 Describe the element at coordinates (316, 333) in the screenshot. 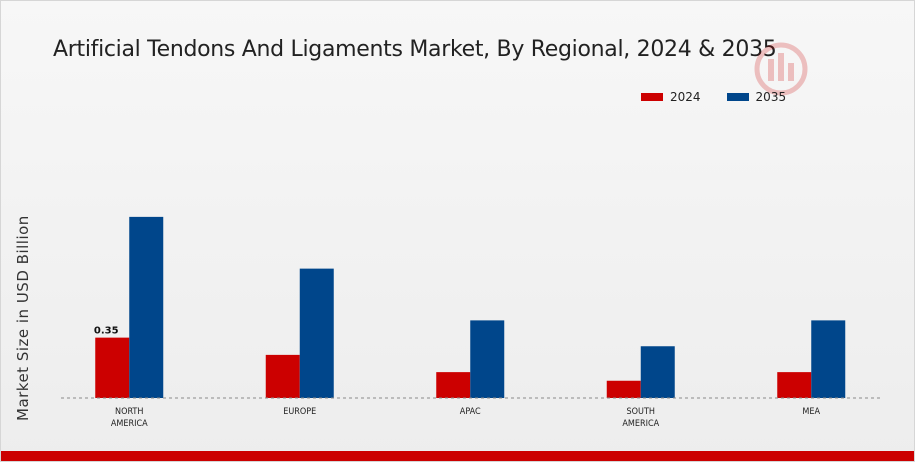

I see `bar-2035-europe` at that location.